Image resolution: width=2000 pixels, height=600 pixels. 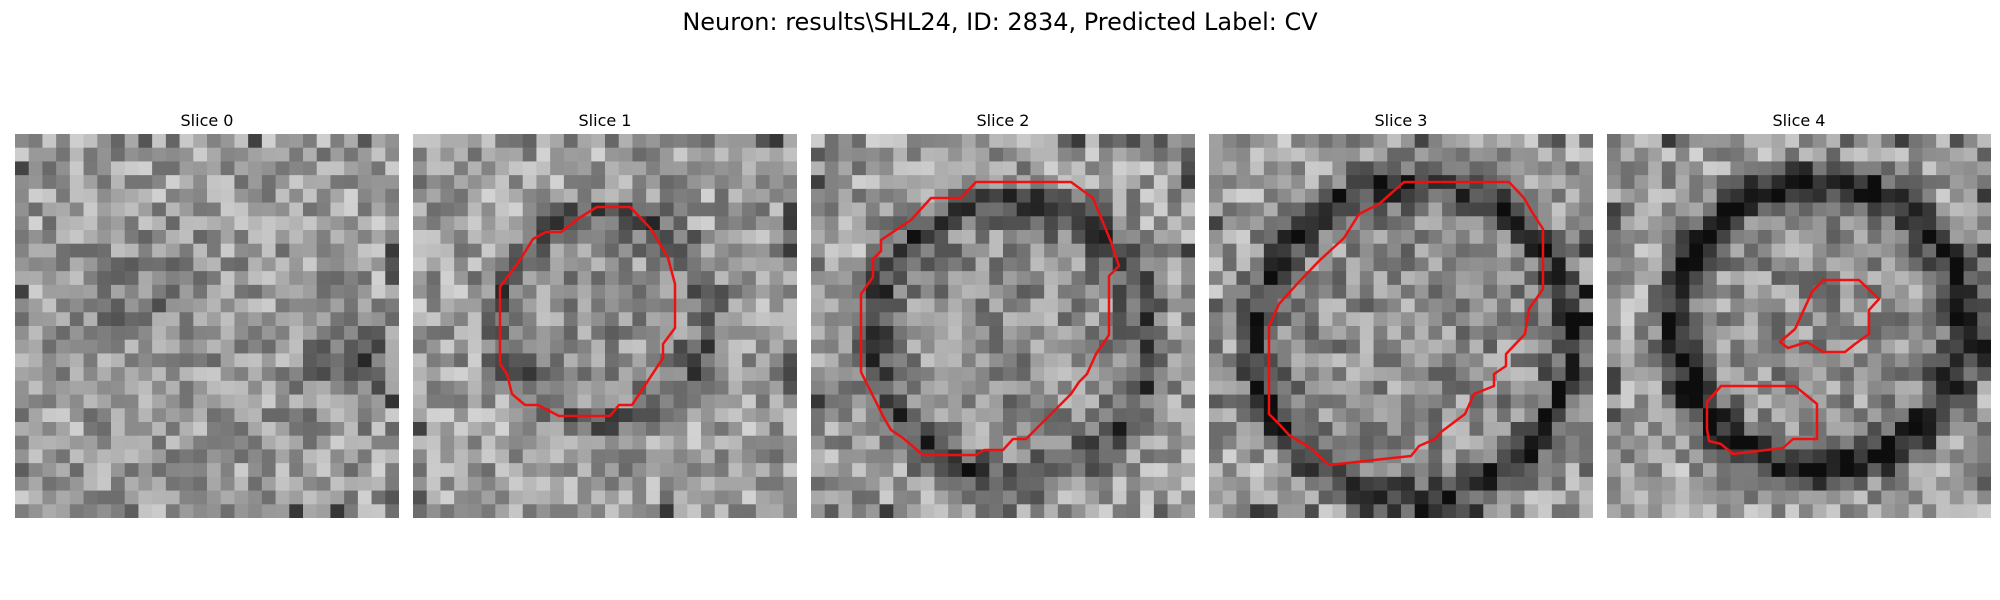 I want to click on slice-panel-1: Slice 1, so click(x=605, y=313).